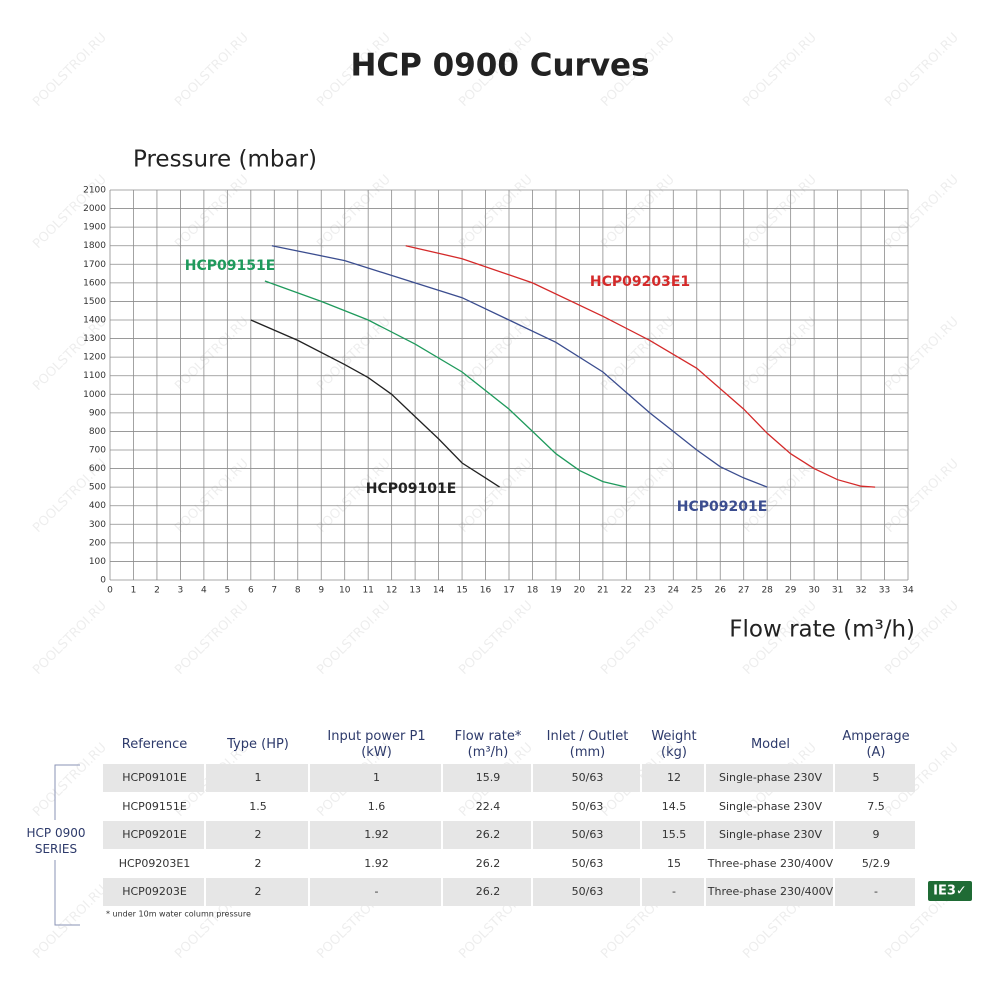 This screenshot has height=1000, width=1000. Describe the element at coordinates (721, 591) in the screenshot. I see `x-tick-label: 26` at that location.